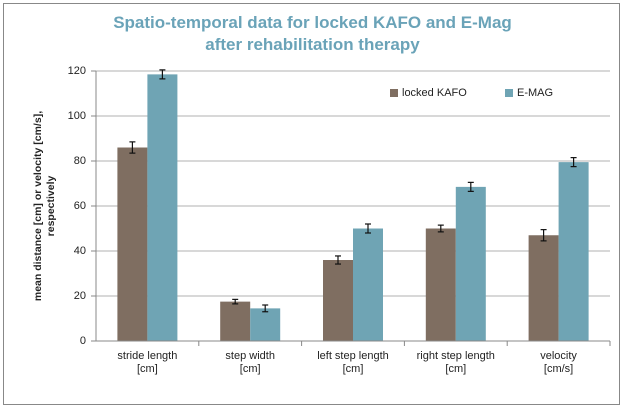 The height and width of the screenshot is (410, 625). What do you see at coordinates (535, 93) in the screenshot?
I see `legend-label: E-MAG` at bounding box center [535, 93].